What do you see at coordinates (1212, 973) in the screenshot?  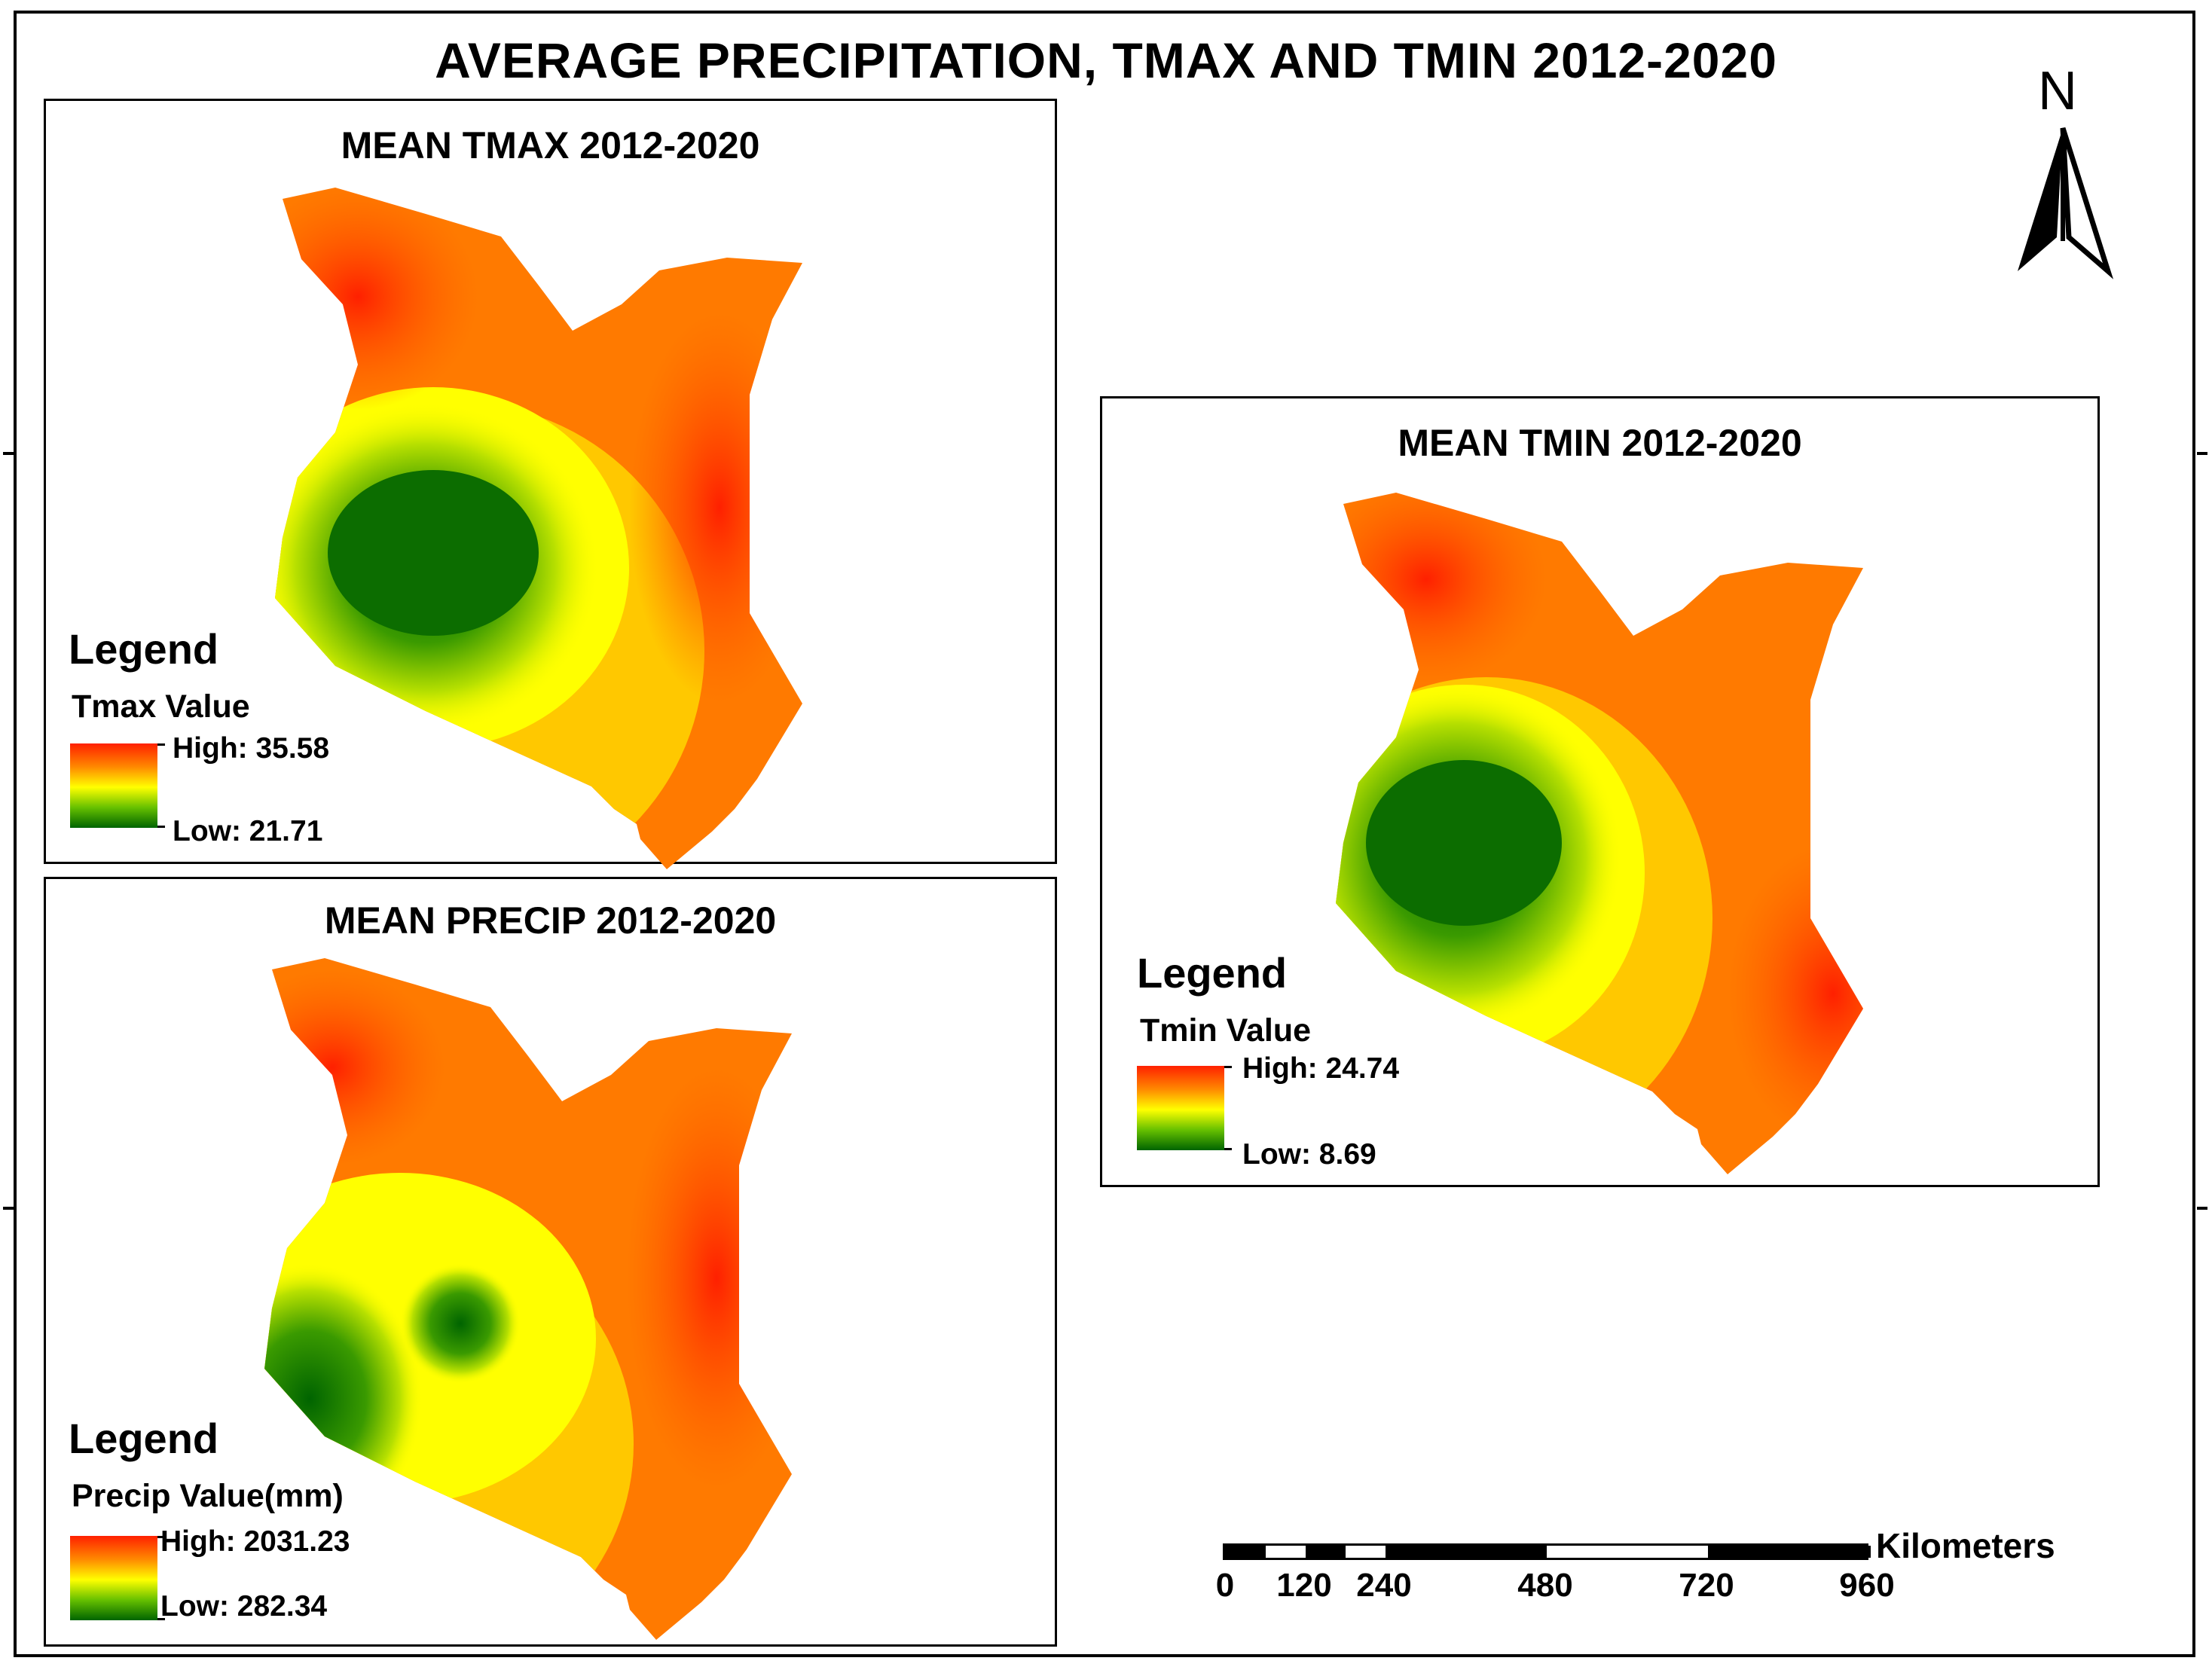 I see `tmin-legend-title: Legend` at bounding box center [1212, 973].